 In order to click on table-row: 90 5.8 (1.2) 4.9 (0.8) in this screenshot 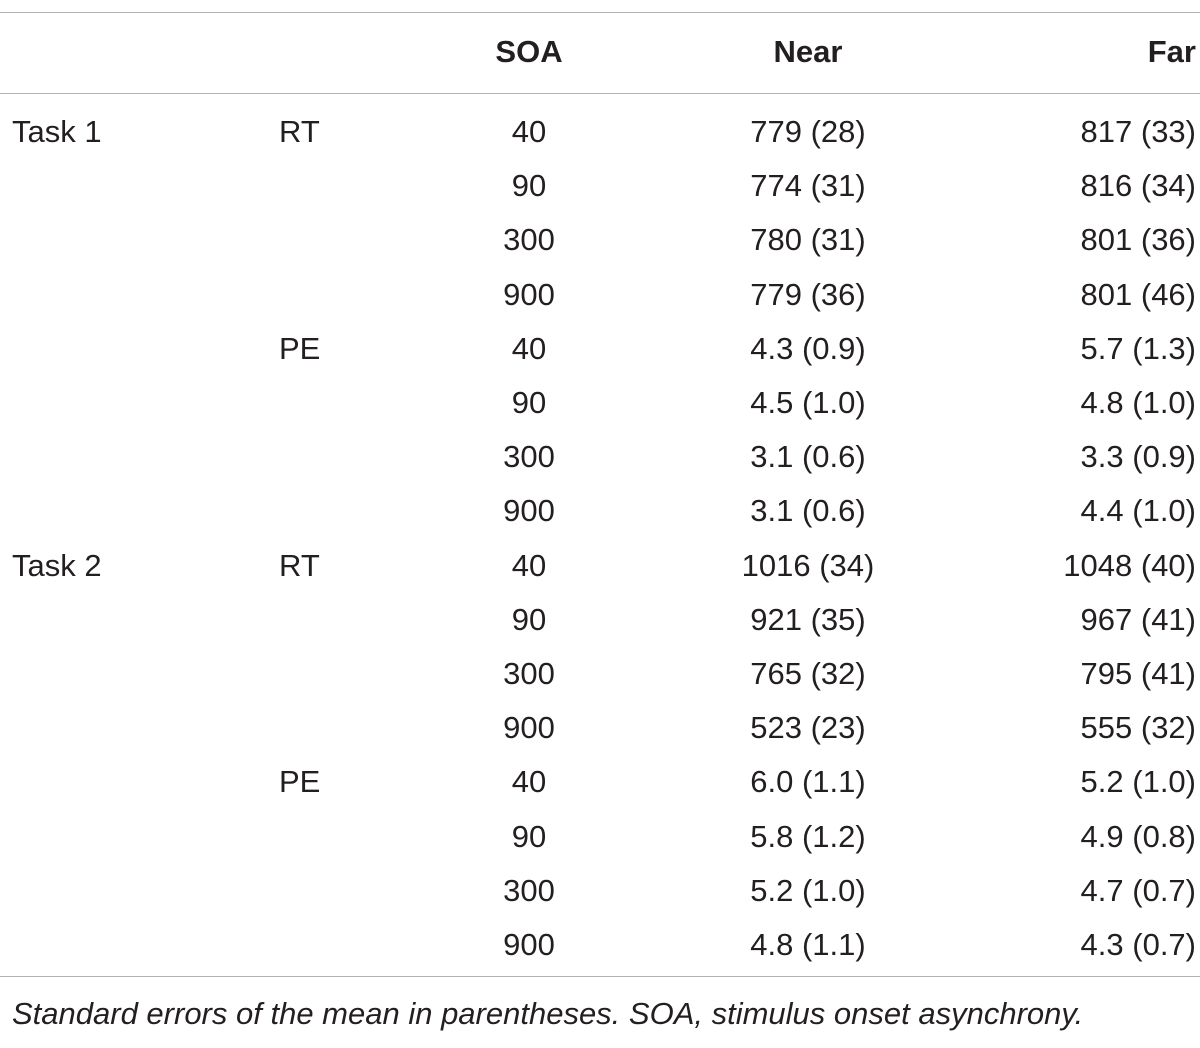, I will do `click(600, 842)`.